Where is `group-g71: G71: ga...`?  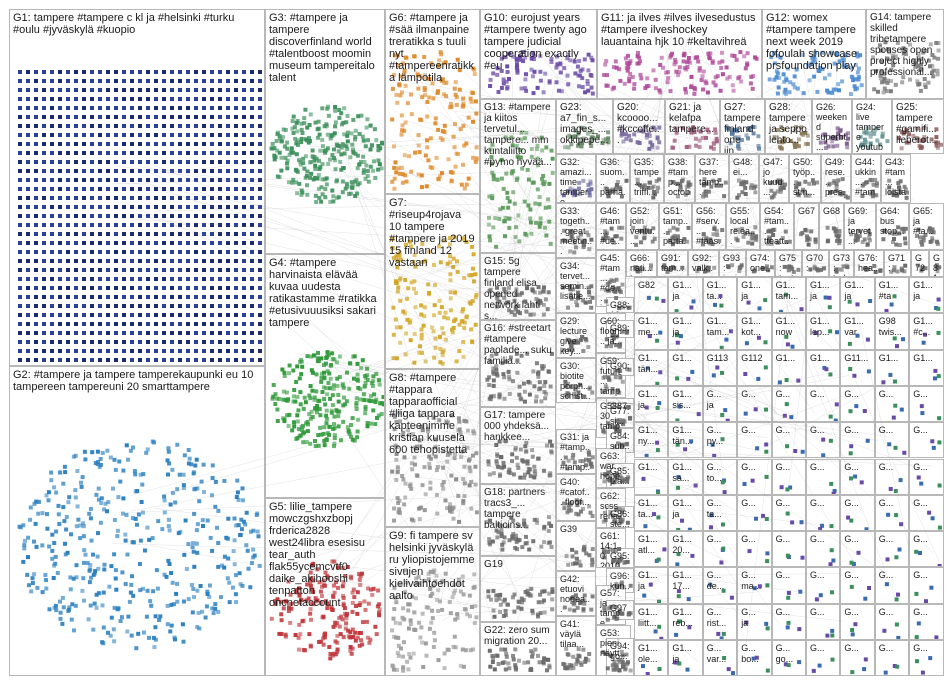
group-g71: G71: ga... is located at coordinates (897, 263).